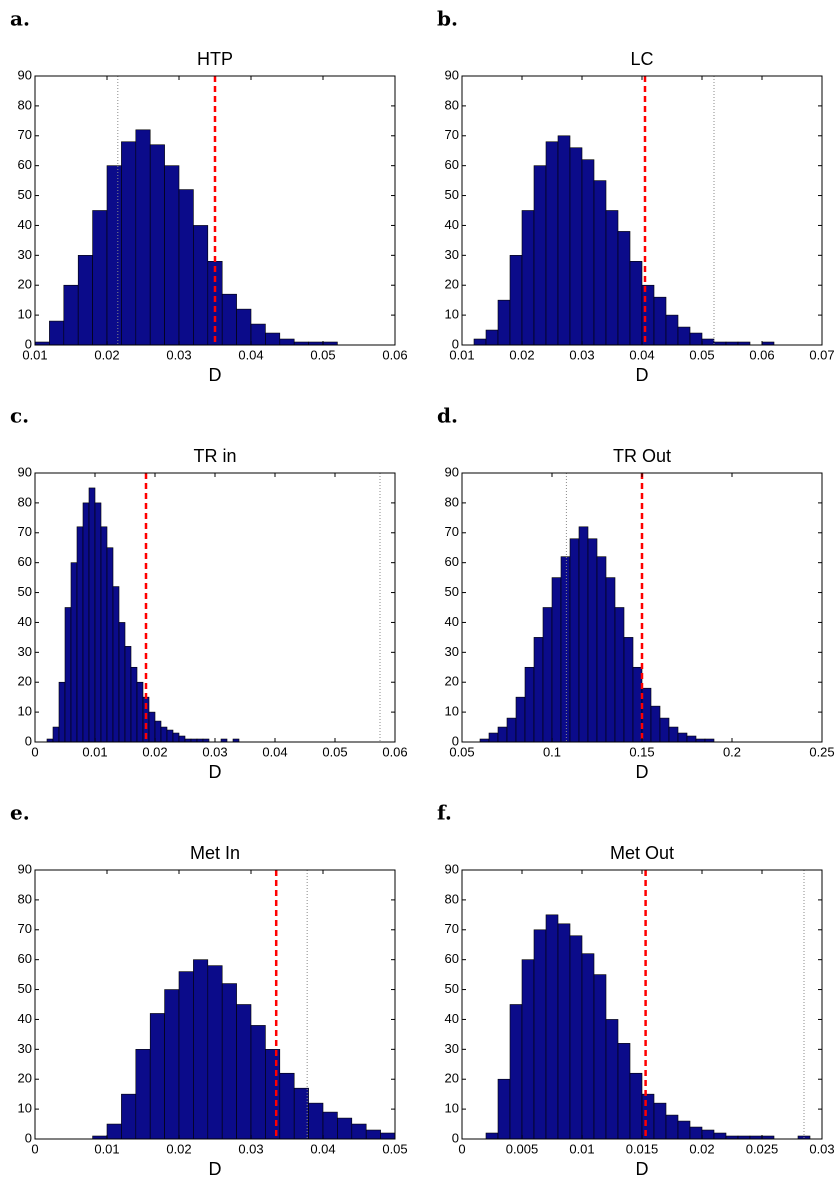 The image size is (837, 1180). Describe the element at coordinates (215, 853) in the screenshot. I see `chart-title: Met In` at that location.